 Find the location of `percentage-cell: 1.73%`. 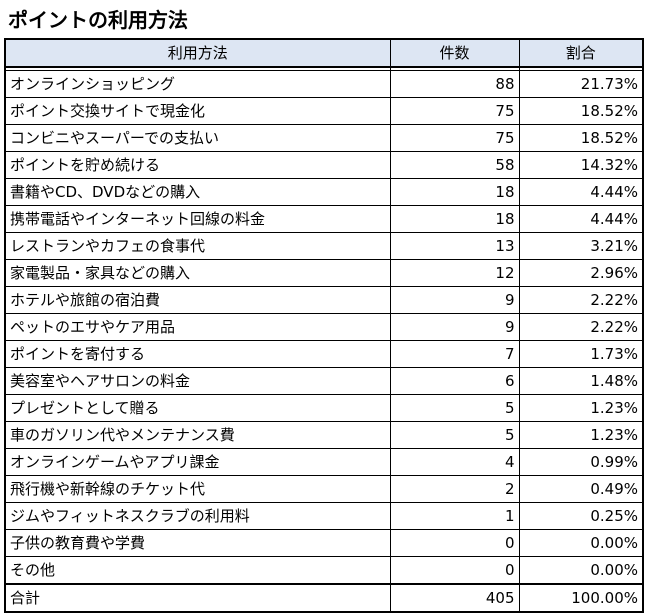

percentage-cell: 1.73% is located at coordinates (581, 354).